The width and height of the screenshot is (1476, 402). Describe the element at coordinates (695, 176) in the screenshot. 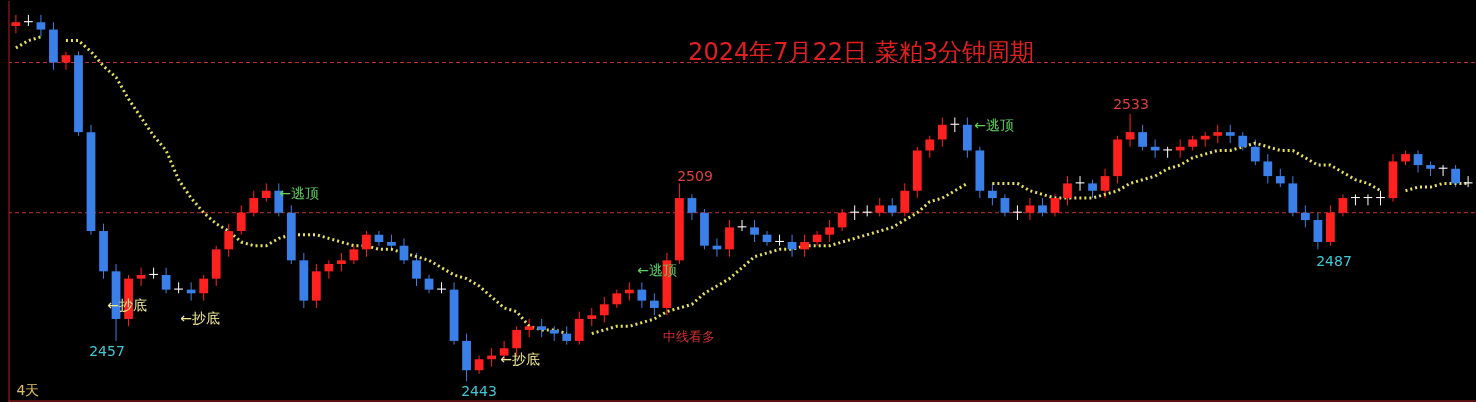

I see `annotation: 2509` at that location.